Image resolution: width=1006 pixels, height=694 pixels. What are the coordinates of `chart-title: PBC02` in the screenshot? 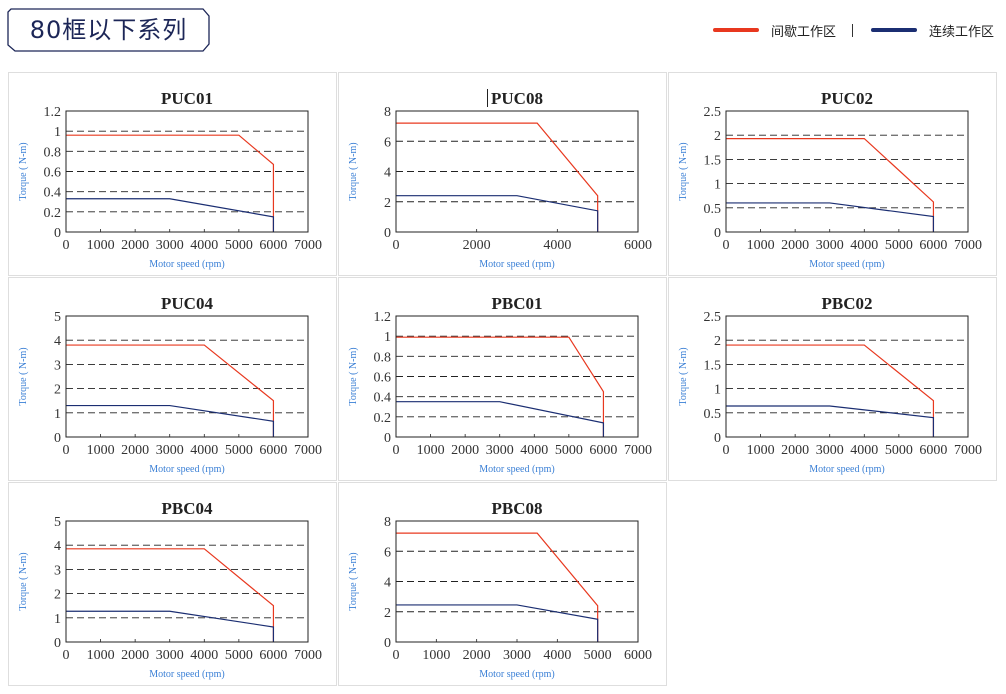 It's located at (847, 303).